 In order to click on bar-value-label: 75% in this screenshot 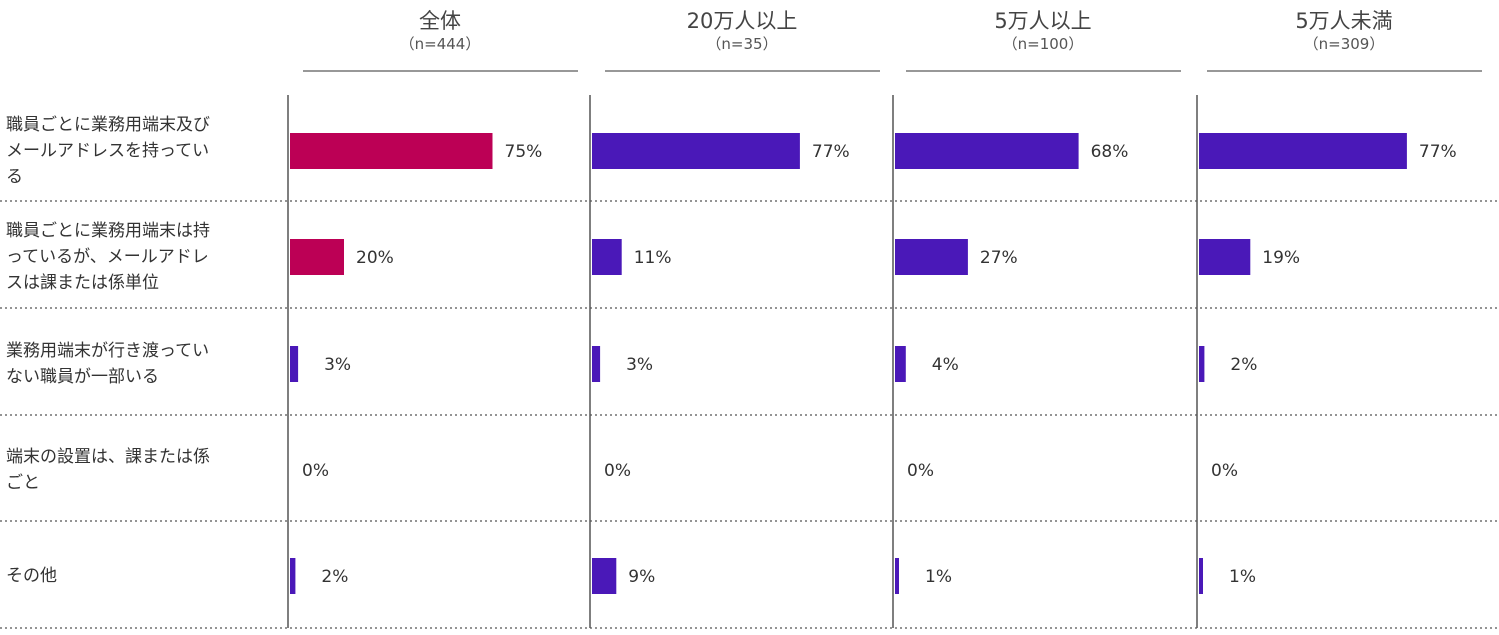, I will do `click(524, 152)`.